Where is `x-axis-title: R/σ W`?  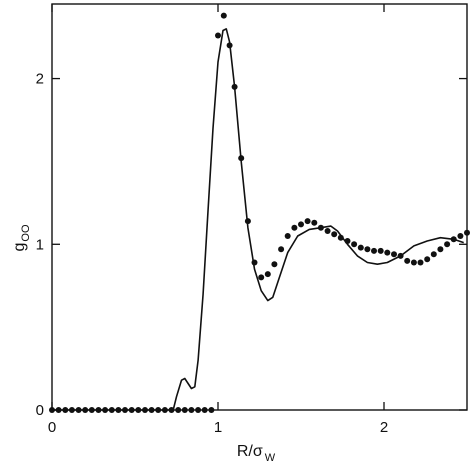 x-axis-title: R/σ W is located at coordinates (256, 453).